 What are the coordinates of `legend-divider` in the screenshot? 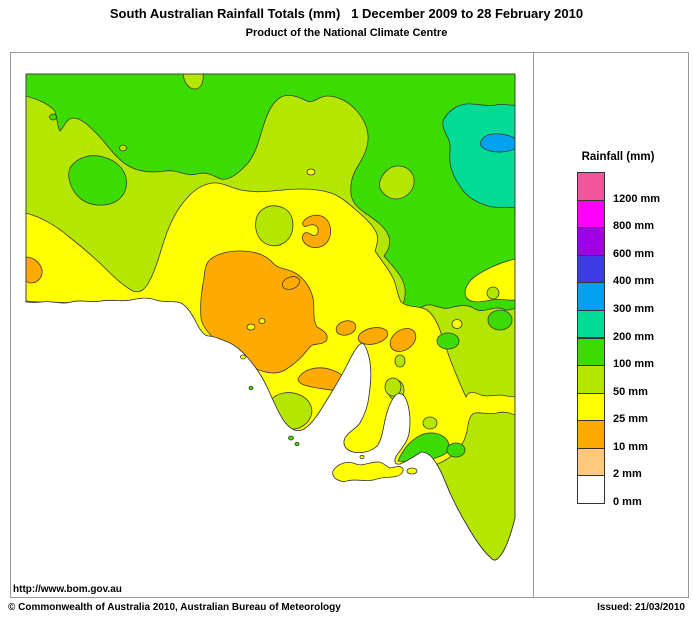 It's located at (533, 325).